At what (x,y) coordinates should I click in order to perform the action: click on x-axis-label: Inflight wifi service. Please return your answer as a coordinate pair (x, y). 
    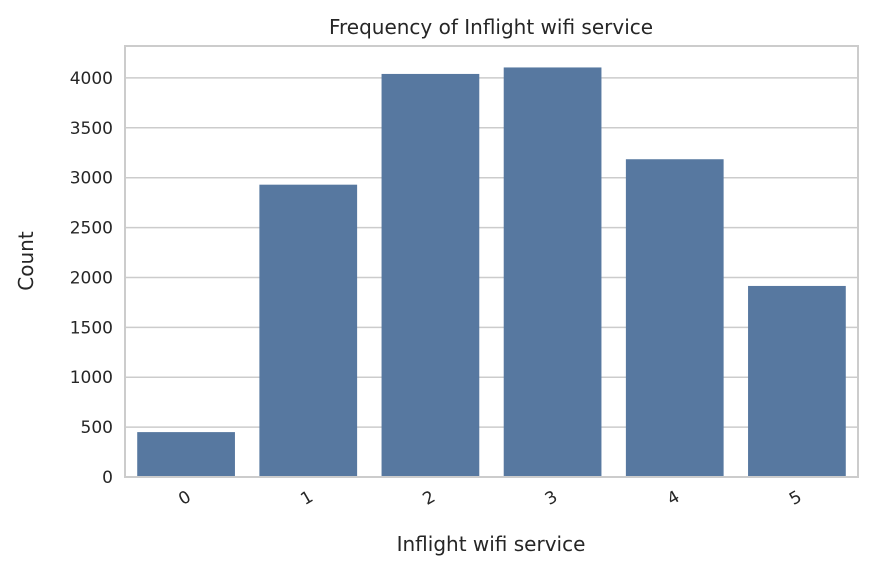
    Looking at the image, I should click on (491, 544).